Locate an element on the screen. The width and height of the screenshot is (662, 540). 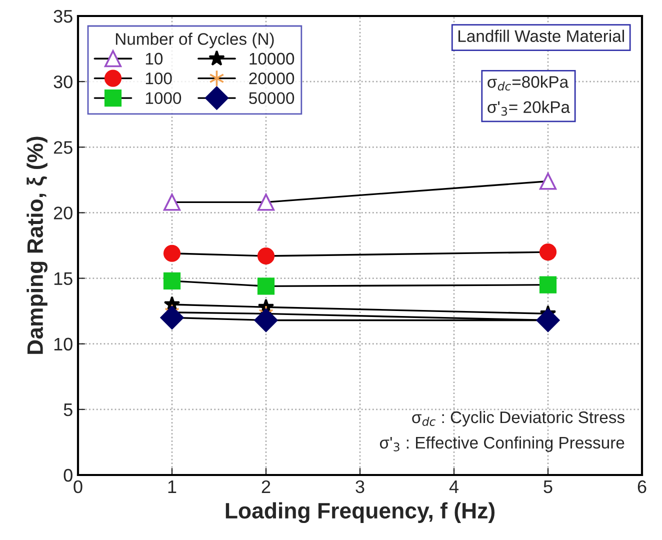
y-tick-label: 20 is located at coordinates (63, 213).